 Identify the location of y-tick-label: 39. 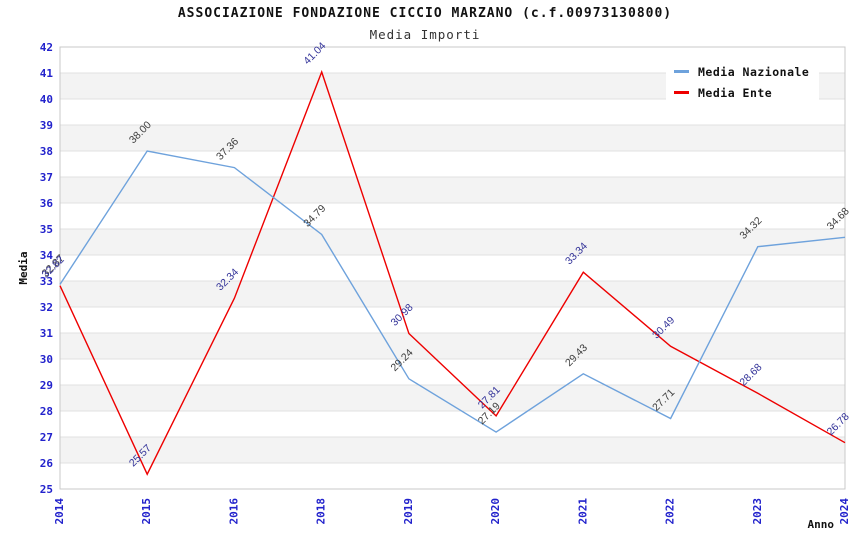
(46, 125).